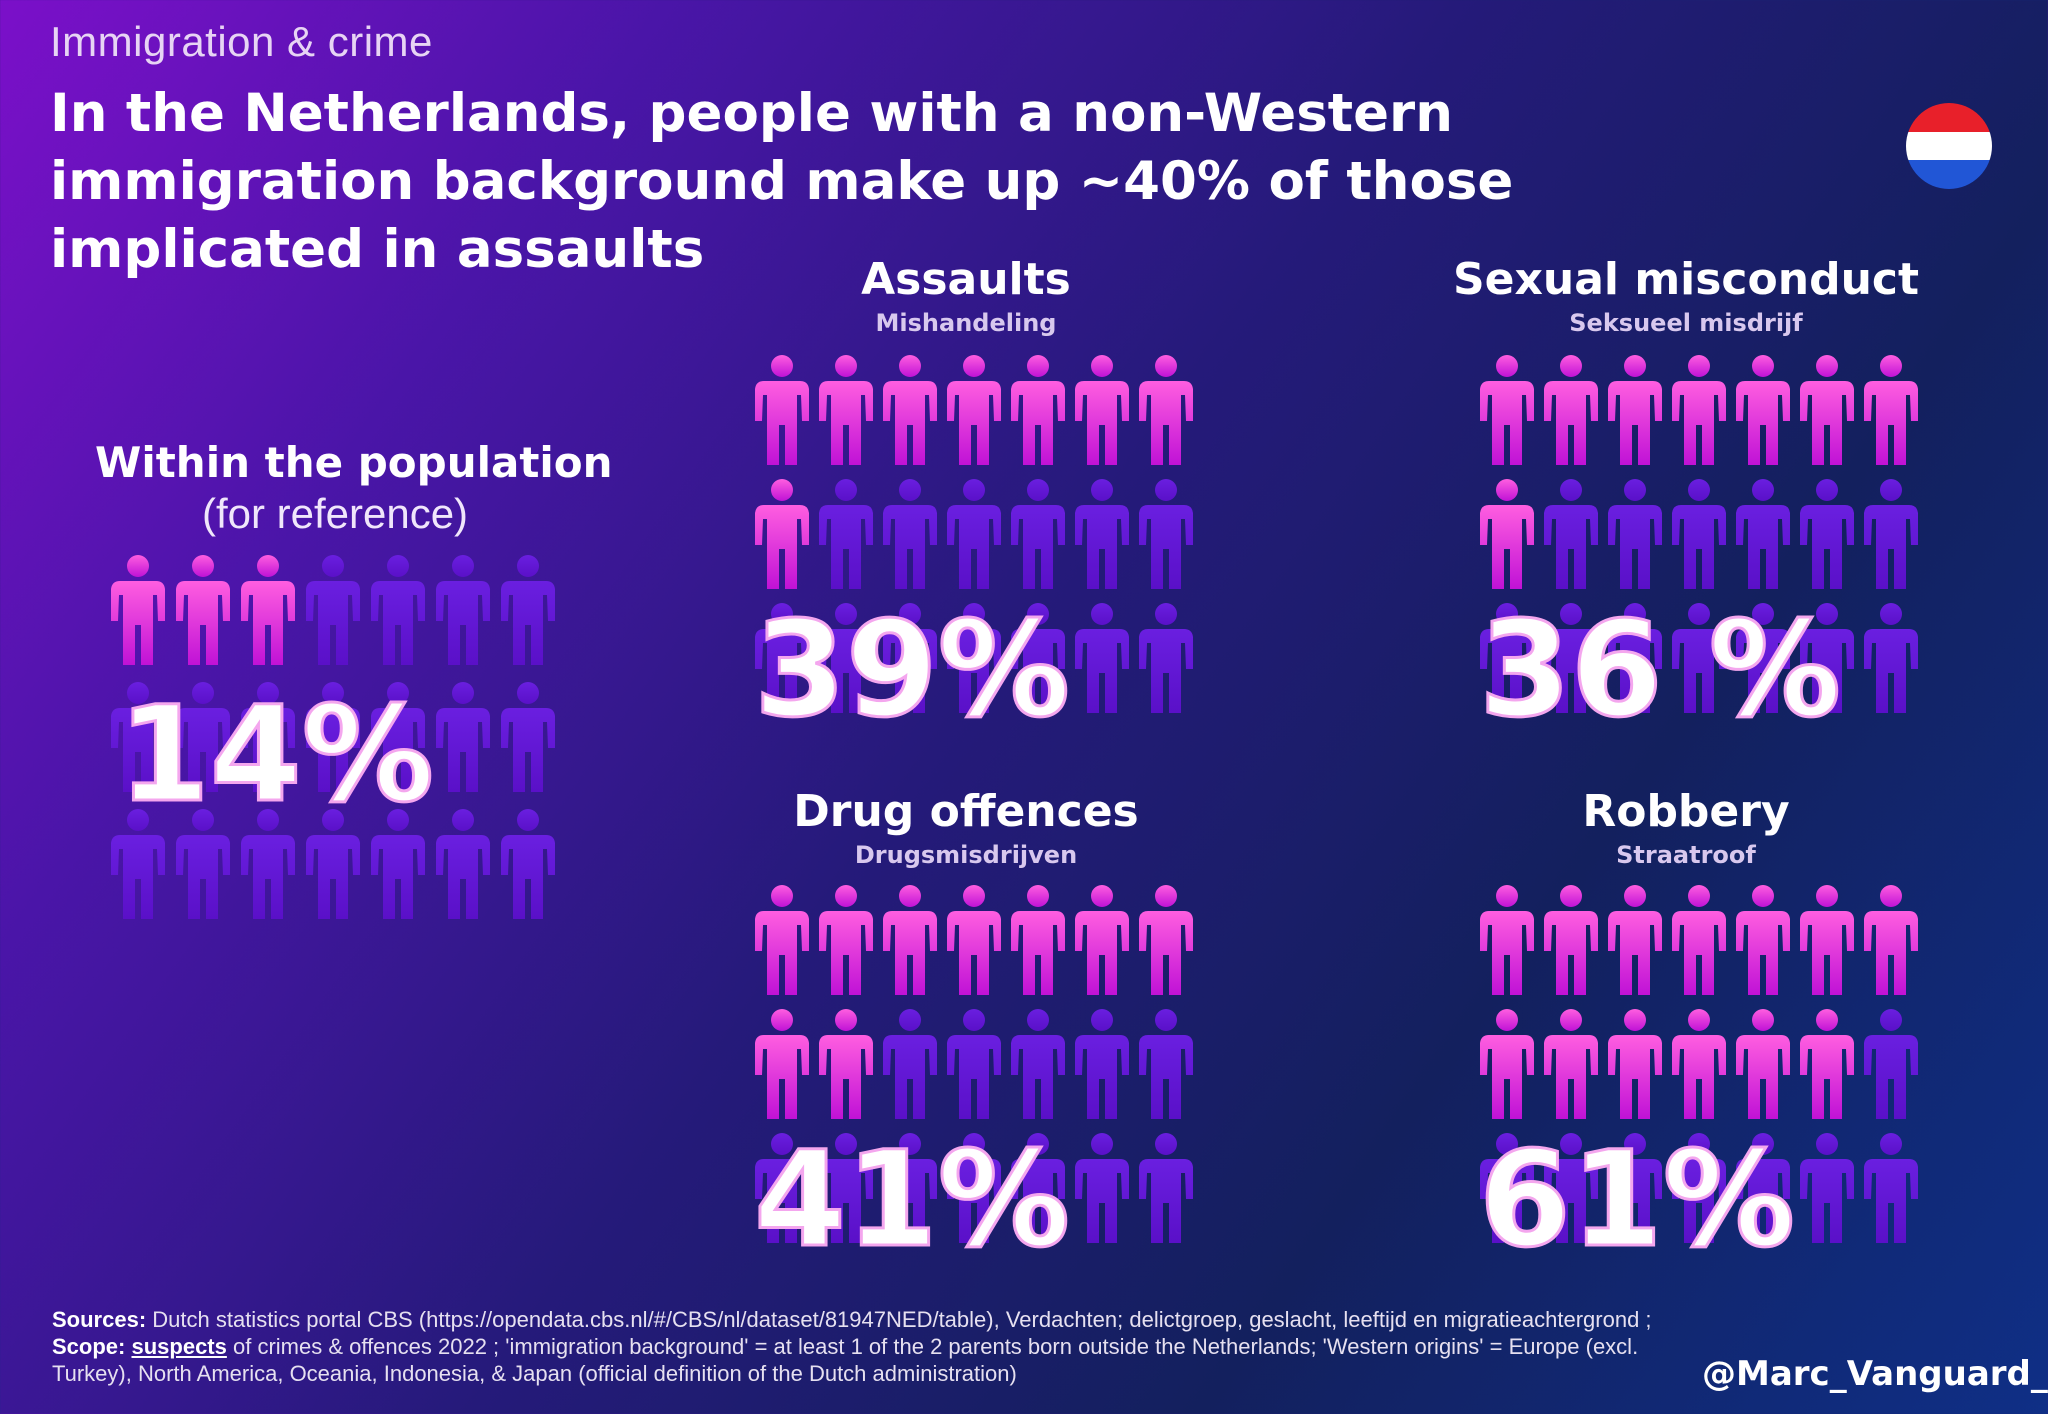 The image size is (2048, 1414). What do you see at coordinates (1949, 146) in the screenshot?
I see `netherlands-flag-icon` at bounding box center [1949, 146].